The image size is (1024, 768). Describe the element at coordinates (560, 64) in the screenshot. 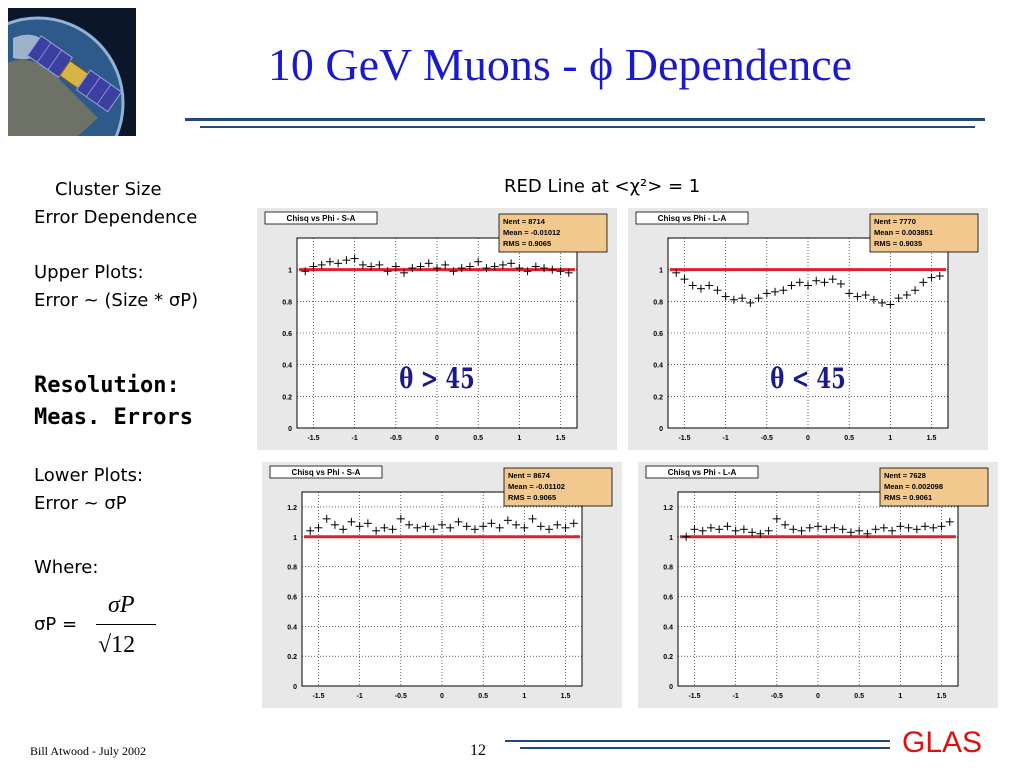

I see `slide-title: 10 GeV Muons - ϕ Dependence` at that location.